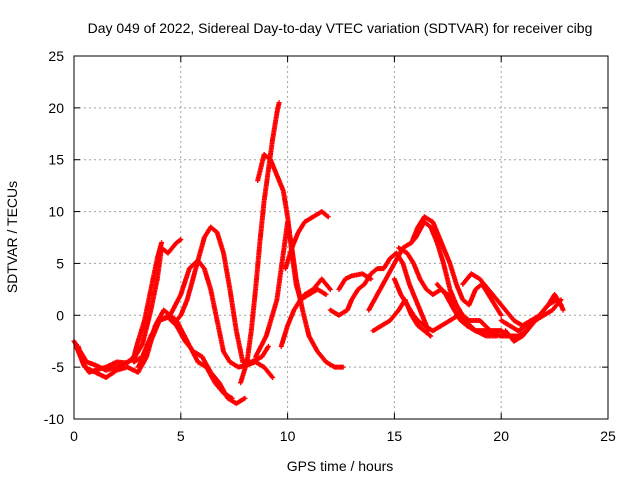 Image resolution: width=640 pixels, height=480 pixels. Describe the element at coordinates (56, 108) in the screenshot. I see `y-tick-label: 20` at that location.